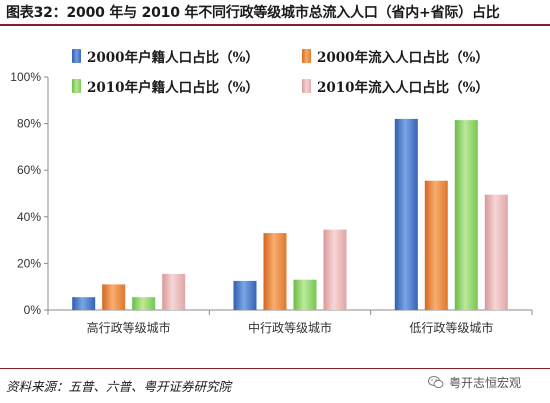  Describe the element at coordinates (29, 170) in the screenshot. I see `y-tick-label: 60%` at that location.